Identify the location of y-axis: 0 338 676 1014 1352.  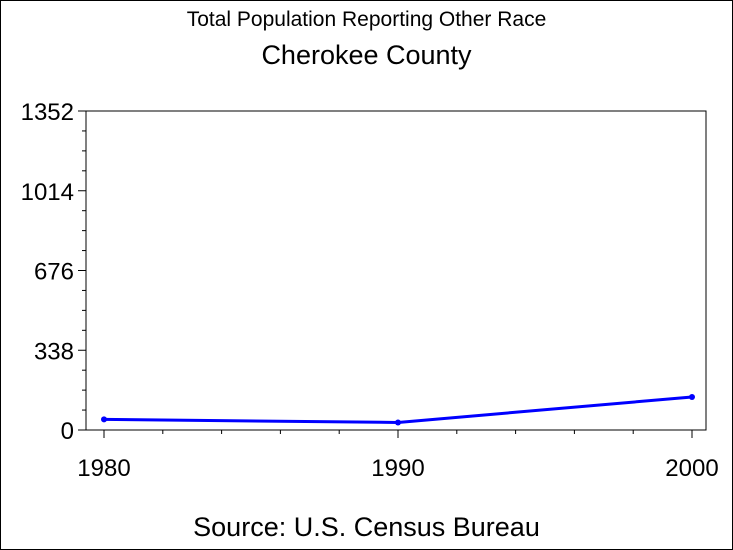
(53, 272).